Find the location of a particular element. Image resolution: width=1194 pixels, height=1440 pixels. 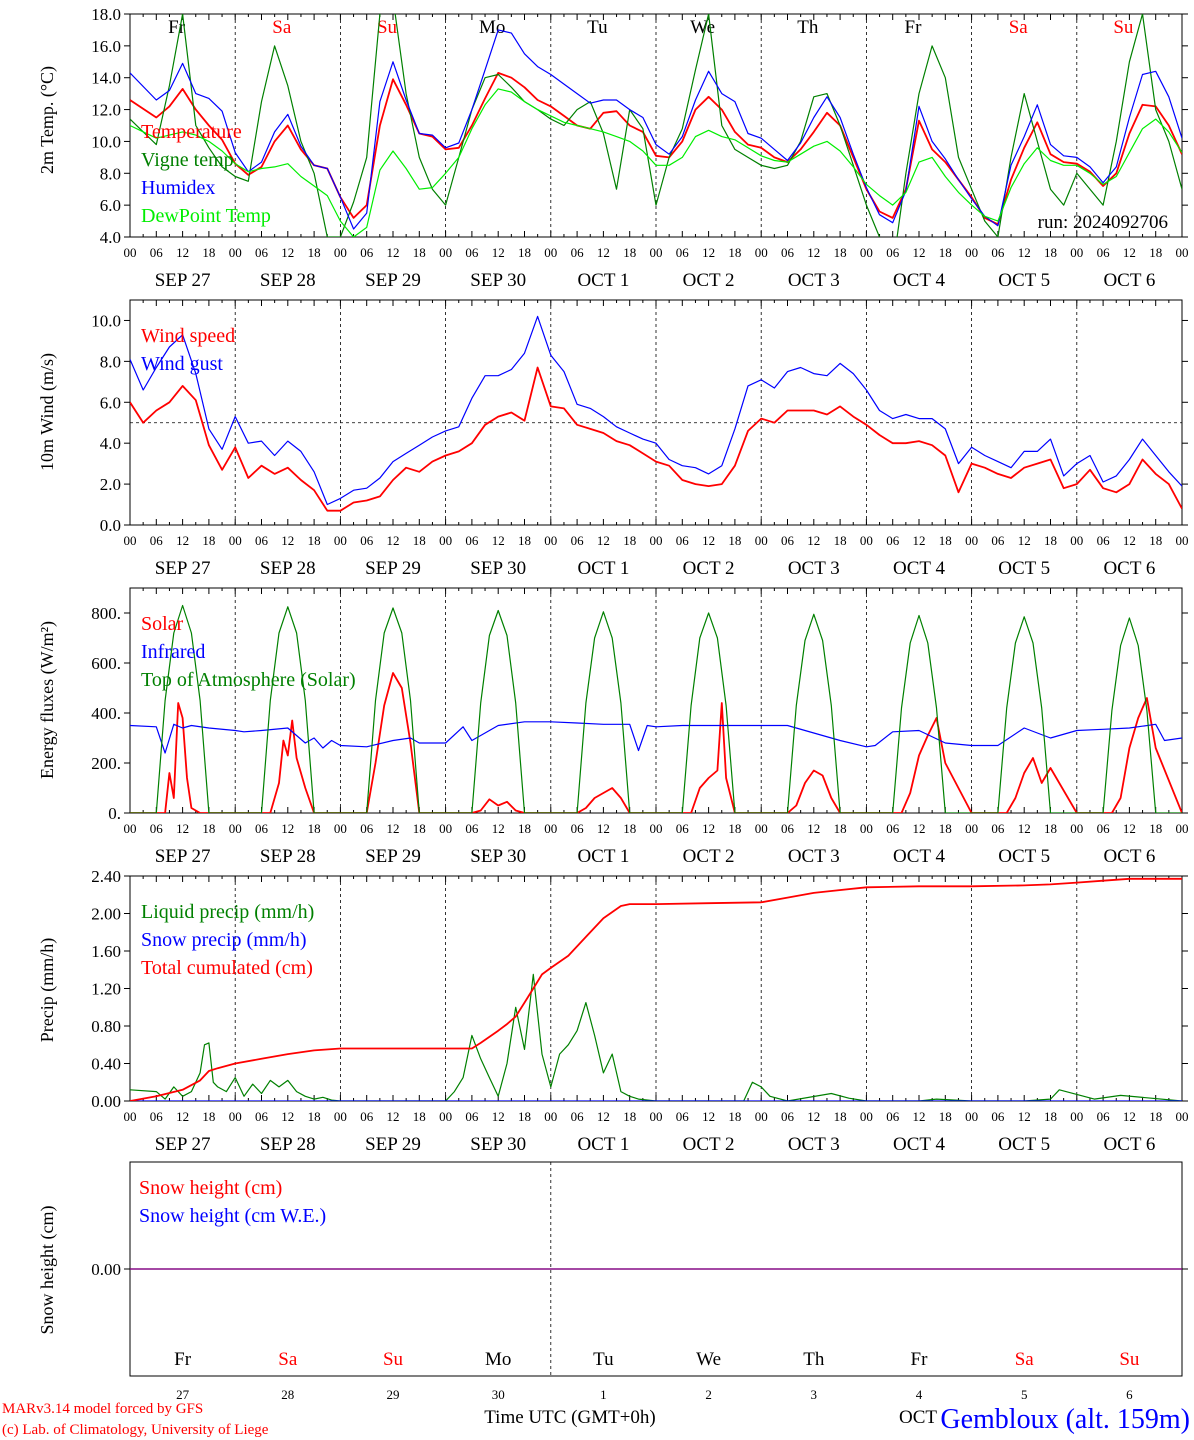

day-of-week-label: Su is located at coordinates (393, 1359).